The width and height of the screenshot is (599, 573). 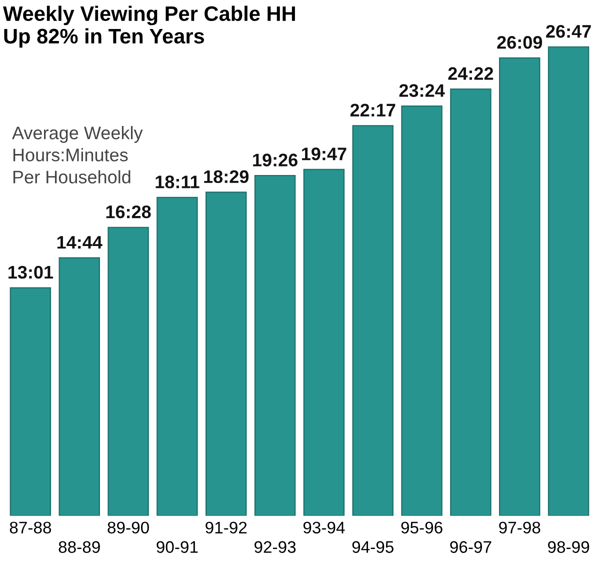 I want to click on x-tick-label: 90-91, so click(x=177, y=547).